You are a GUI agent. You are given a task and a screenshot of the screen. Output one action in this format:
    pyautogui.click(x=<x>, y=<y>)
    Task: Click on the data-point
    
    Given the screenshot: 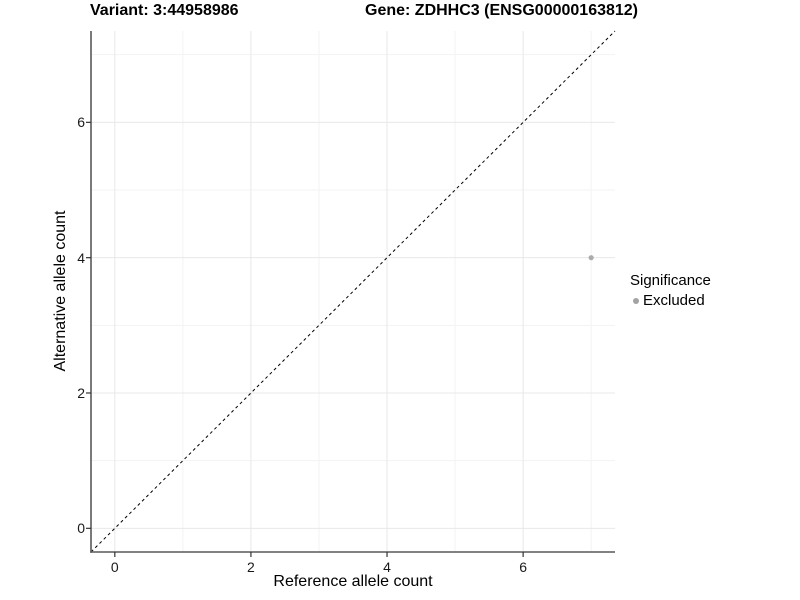 What is the action you would take?
    pyautogui.click(x=591, y=258)
    